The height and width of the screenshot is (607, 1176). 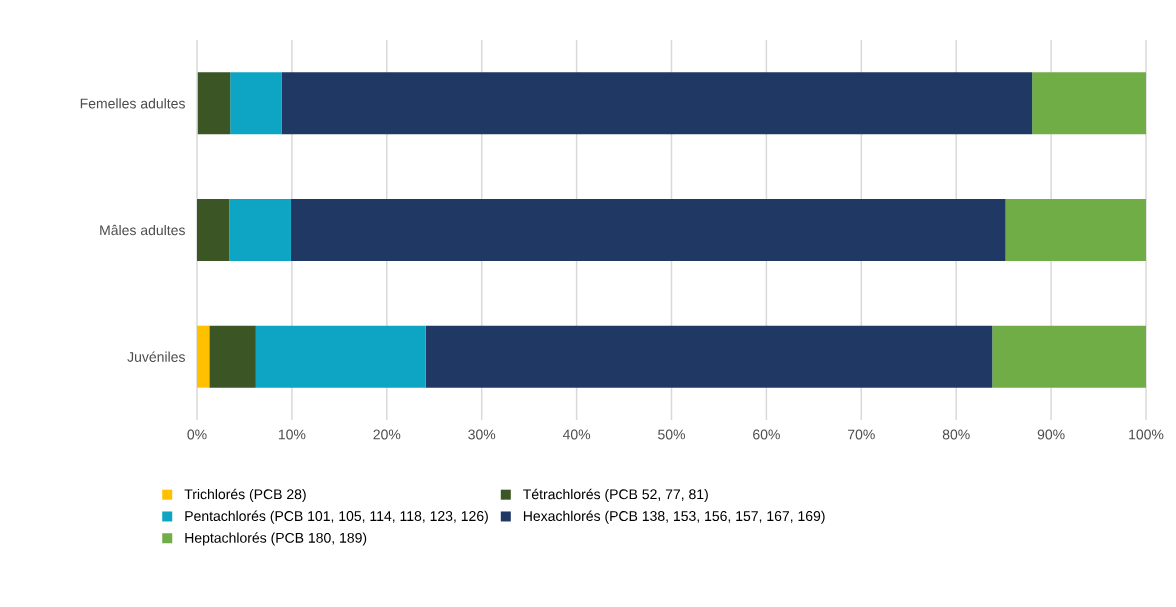 I want to click on x-tick-label: 100%, so click(x=1146, y=434).